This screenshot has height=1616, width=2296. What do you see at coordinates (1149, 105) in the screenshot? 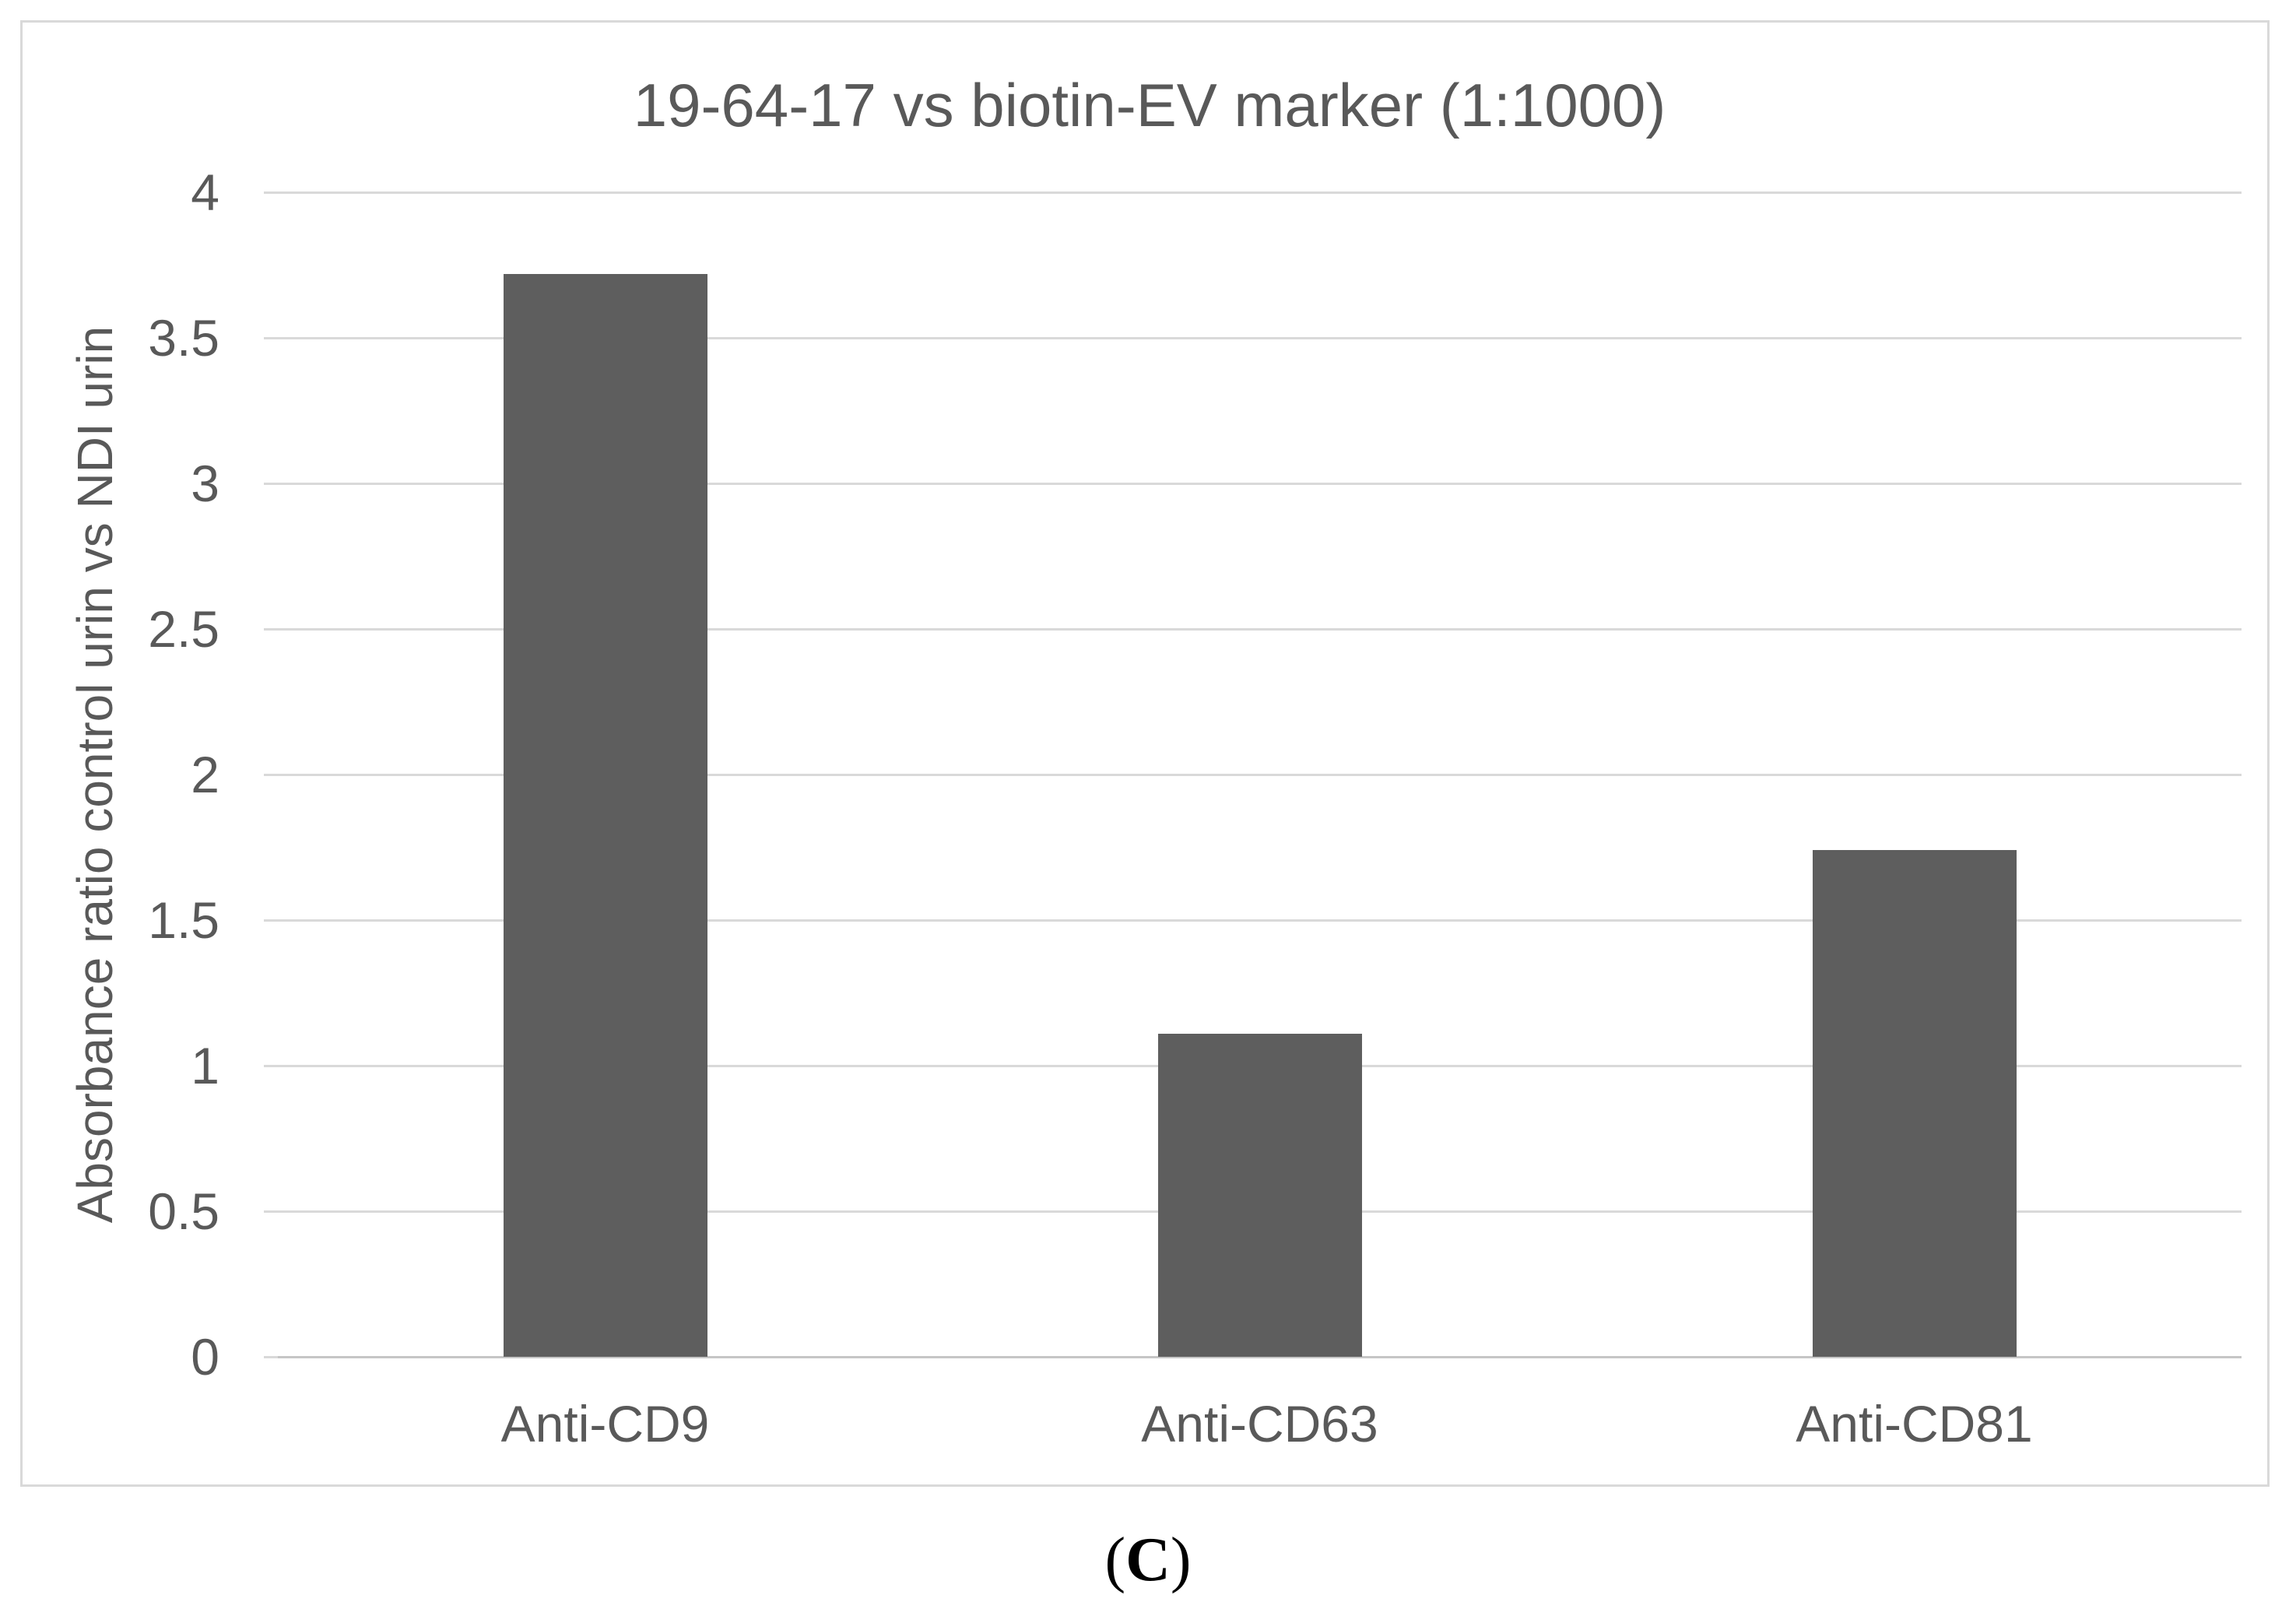
I see `chart-title: 19-64-17 vs biotin-EV marker (1:1000)` at bounding box center [1149, 105].